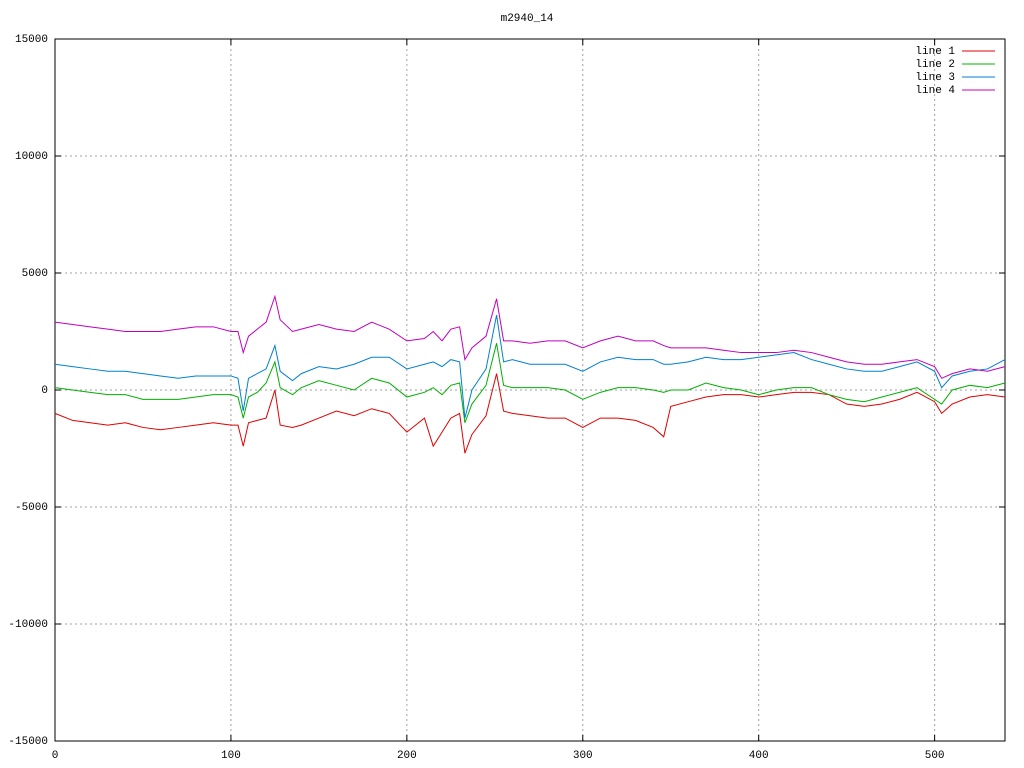  Describe the element at coordinates (583, 756) in the screenshot. I see `x-tick-label: 300` at that location.